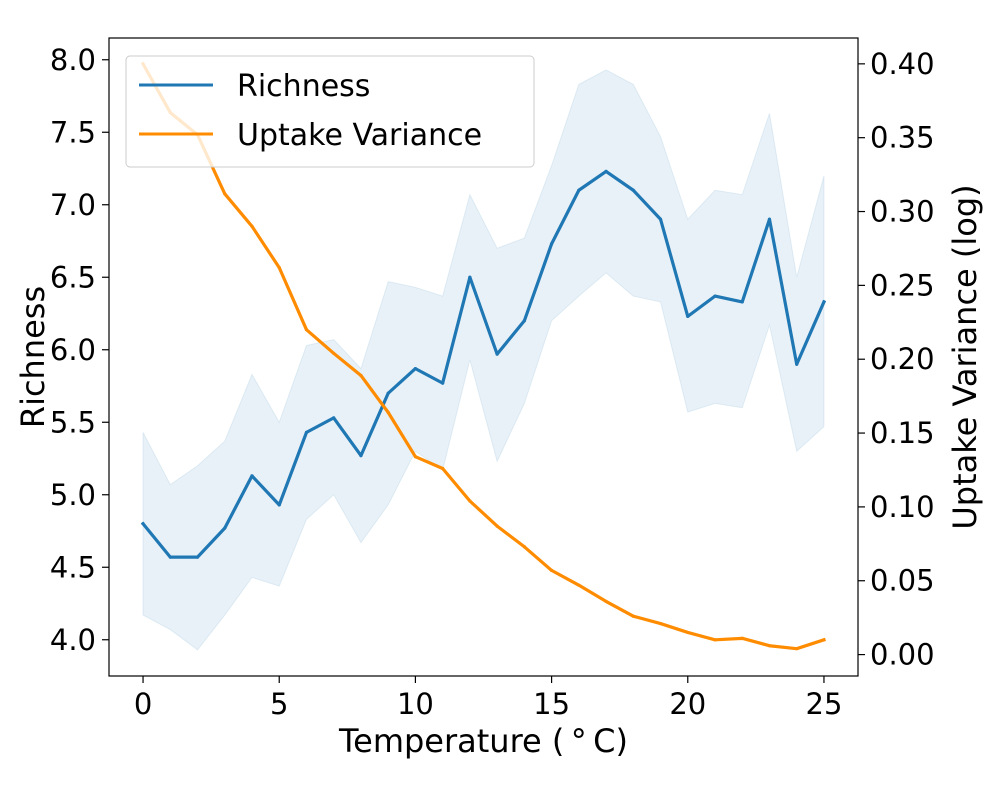 This screenshot has height=800, width=1000. What do you see at coordinates (303, 86) in the screenshot?
I see `legend-label-richness: Richness` at bounding box center [303, 86].